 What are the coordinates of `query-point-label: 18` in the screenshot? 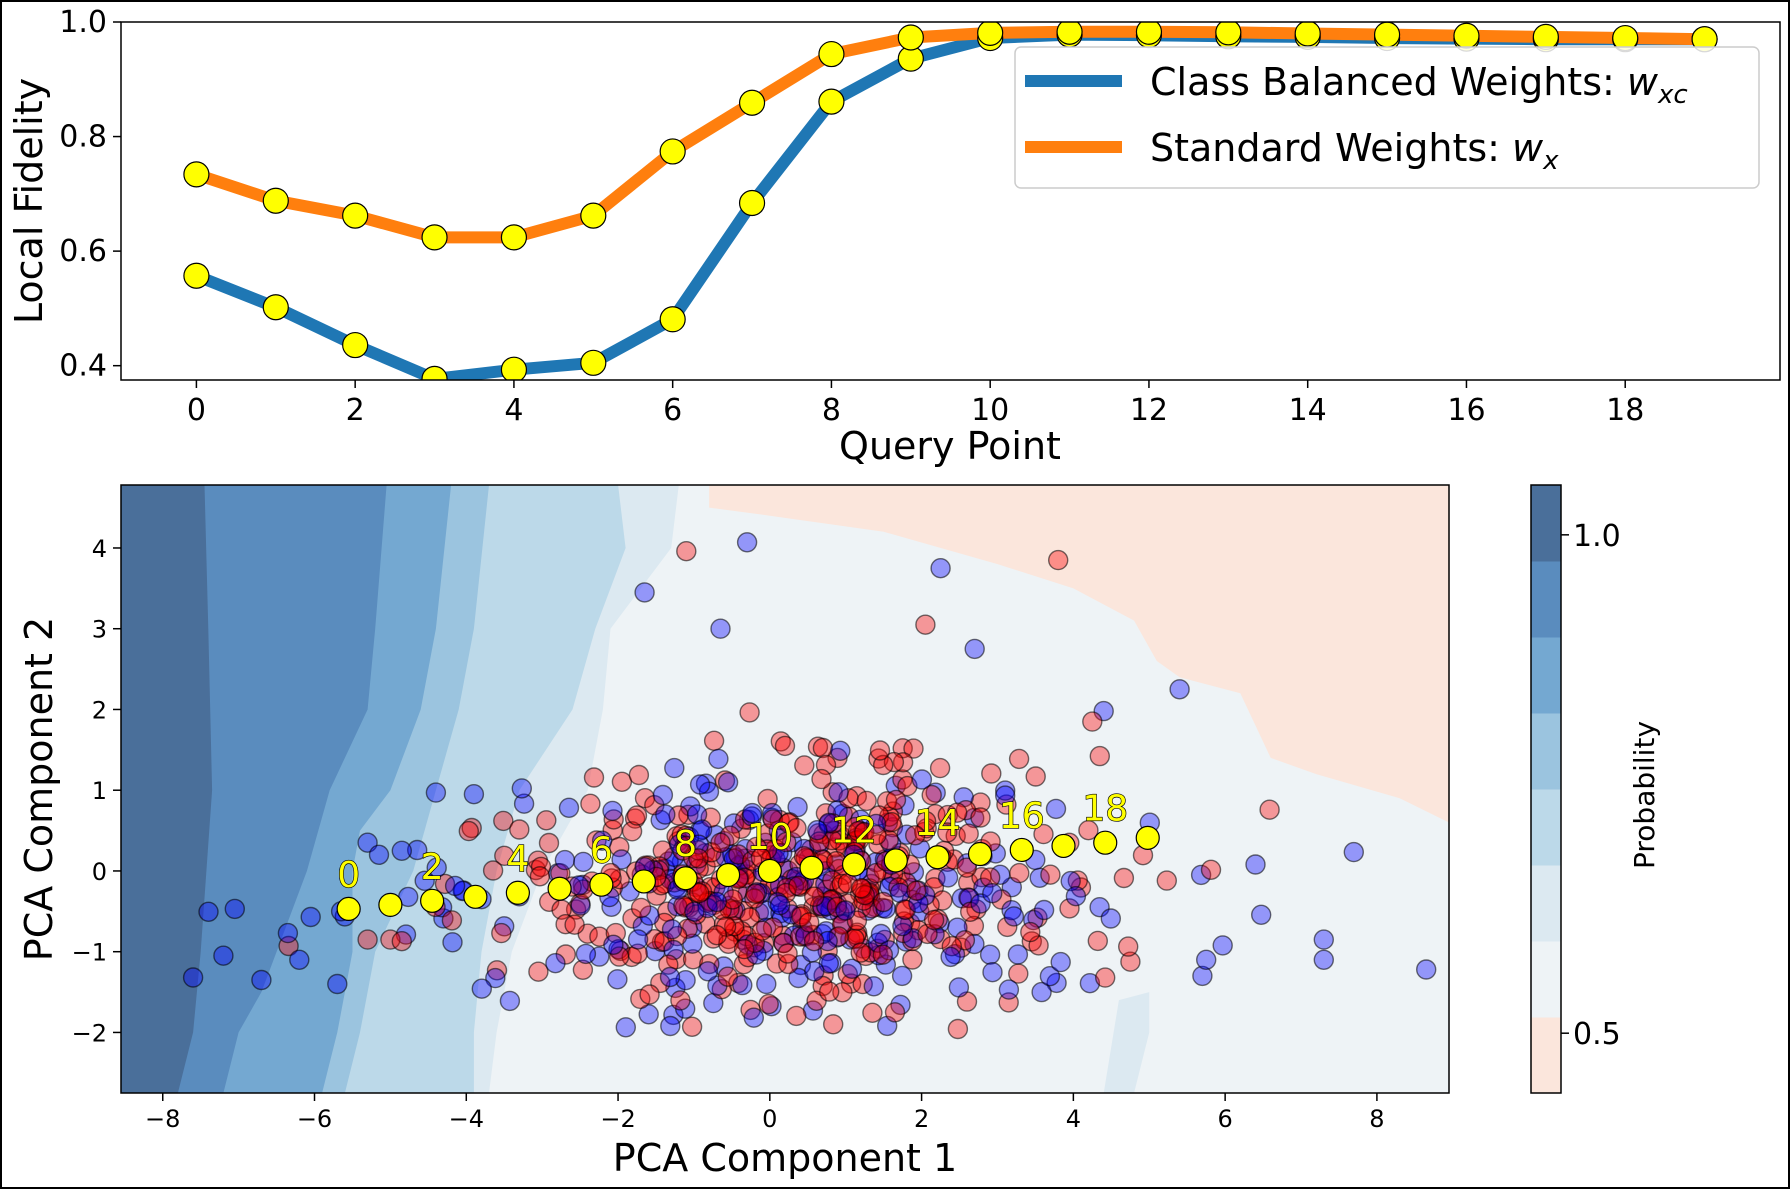 It's located at (1105, 809).